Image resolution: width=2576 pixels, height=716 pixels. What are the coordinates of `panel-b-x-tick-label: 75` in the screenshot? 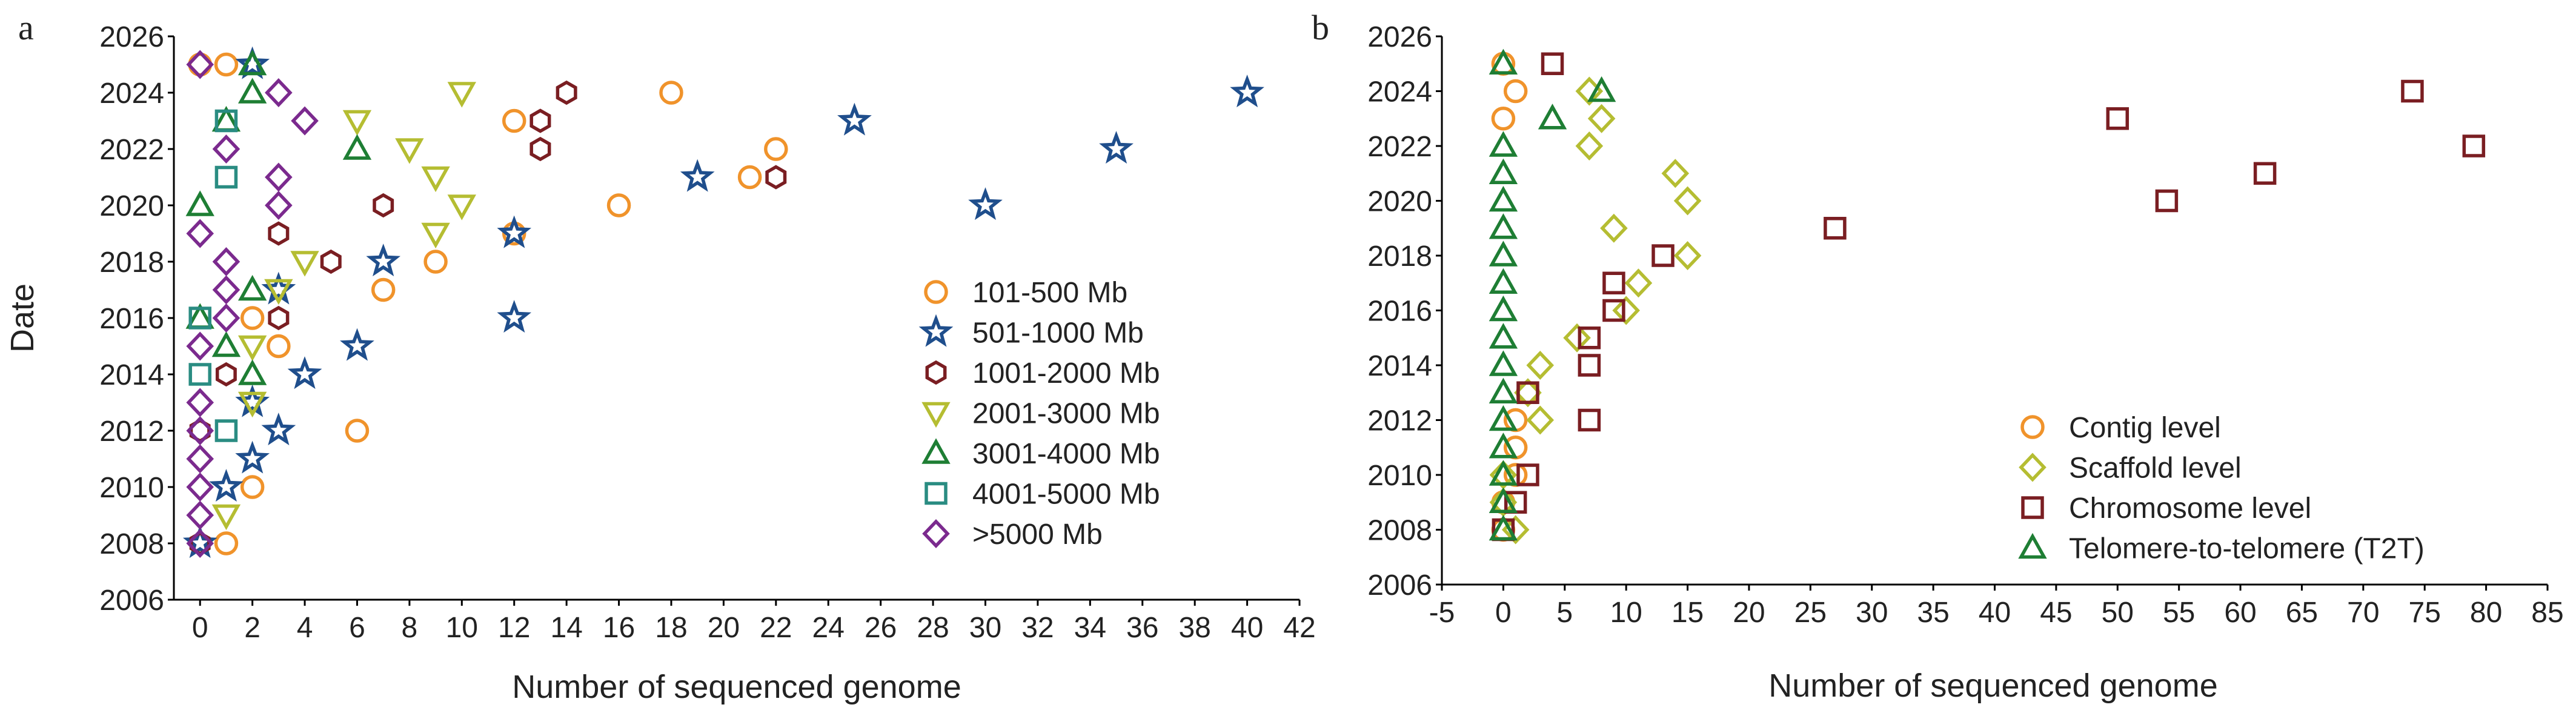 It's located at (2425, 613).